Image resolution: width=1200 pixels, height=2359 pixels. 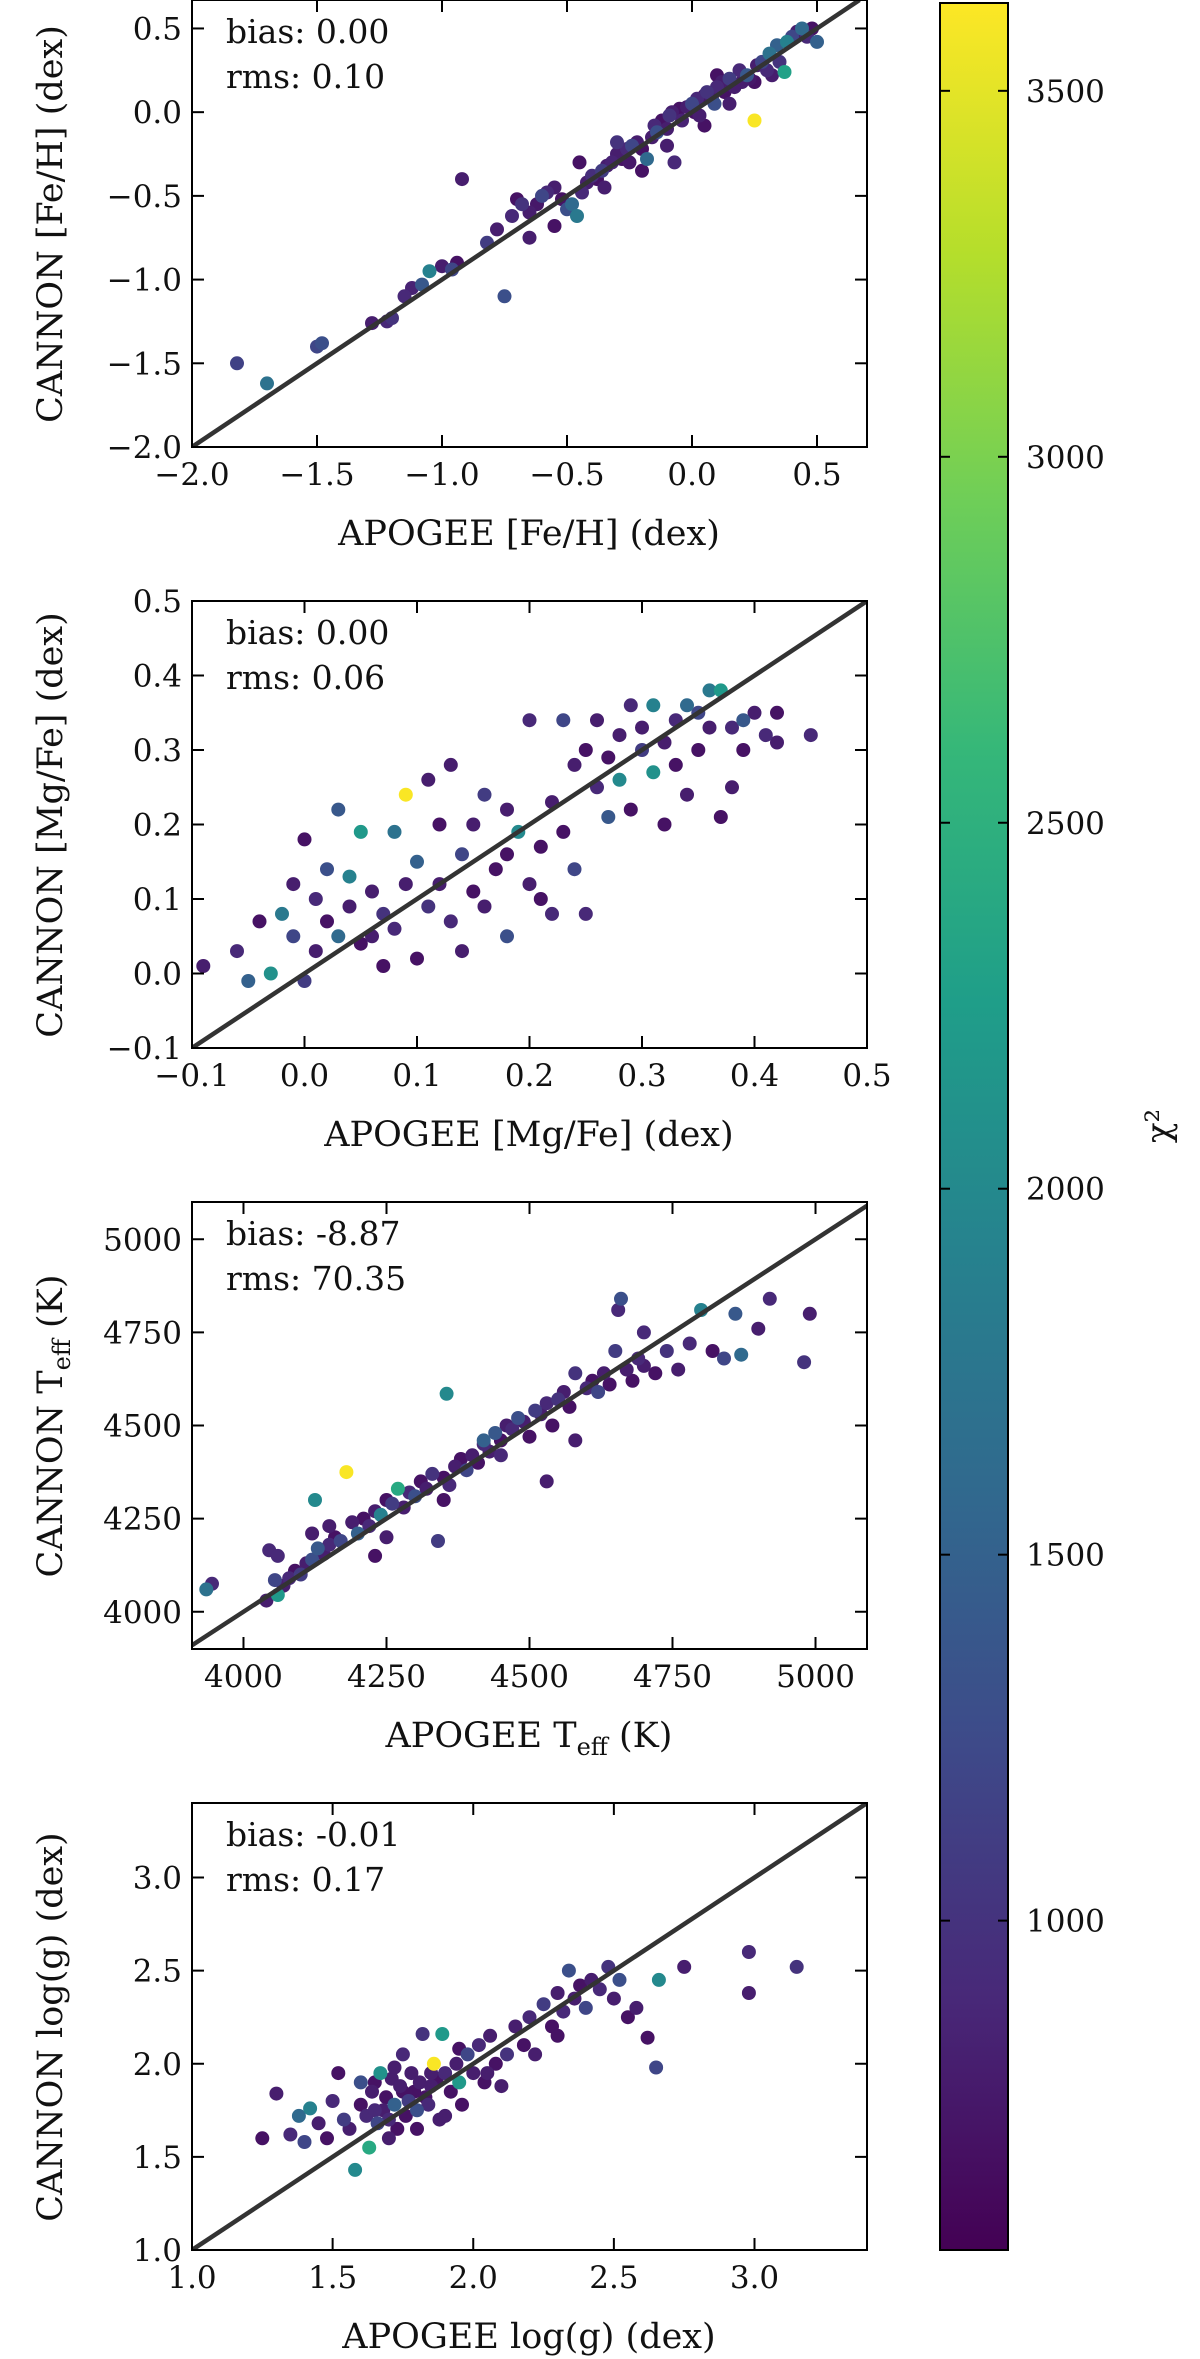 What do you see at coordinates (157, 677) in the screenshot?
I see `y-tick-label: 0.4` at bounding box center [157, 677].